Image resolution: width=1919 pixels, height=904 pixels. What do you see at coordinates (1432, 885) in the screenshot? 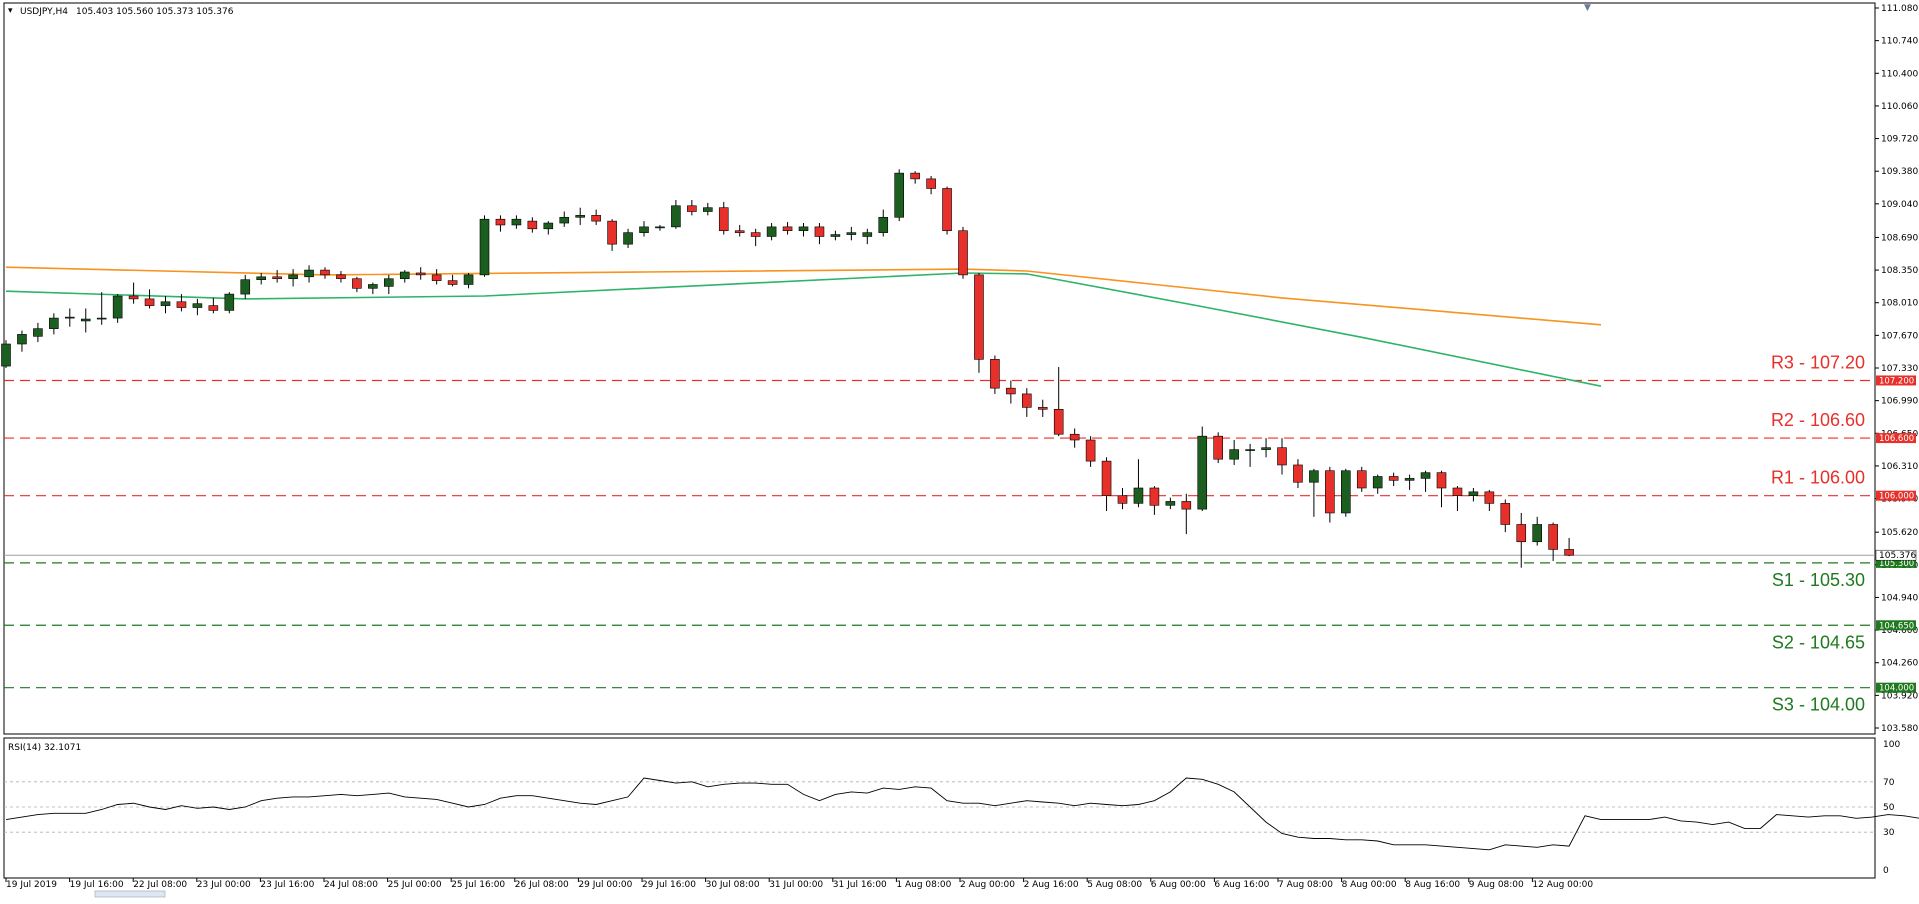
I see `time-tick-label: 8 Aug 16:00` at bounding box center [1432, 885].